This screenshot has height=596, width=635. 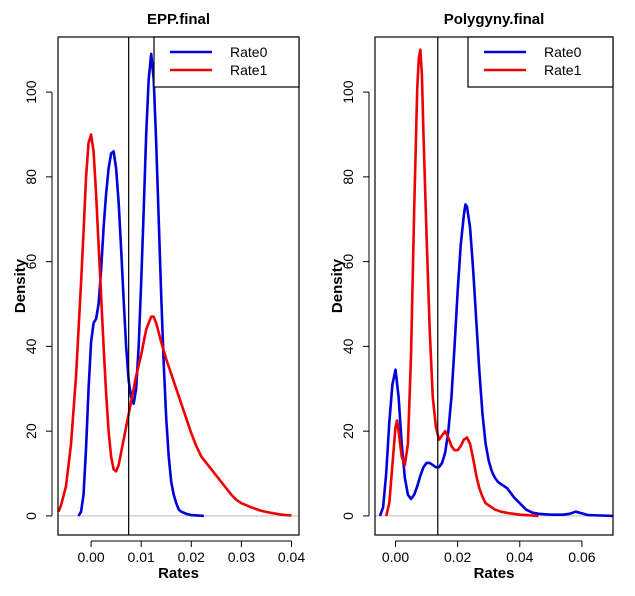 What do you see at coordinates (489, 561) in the screenshot?
I see `x-axis: 0.00 0.02 0.04 0.06 Rates` at bounding box center [489, 561].